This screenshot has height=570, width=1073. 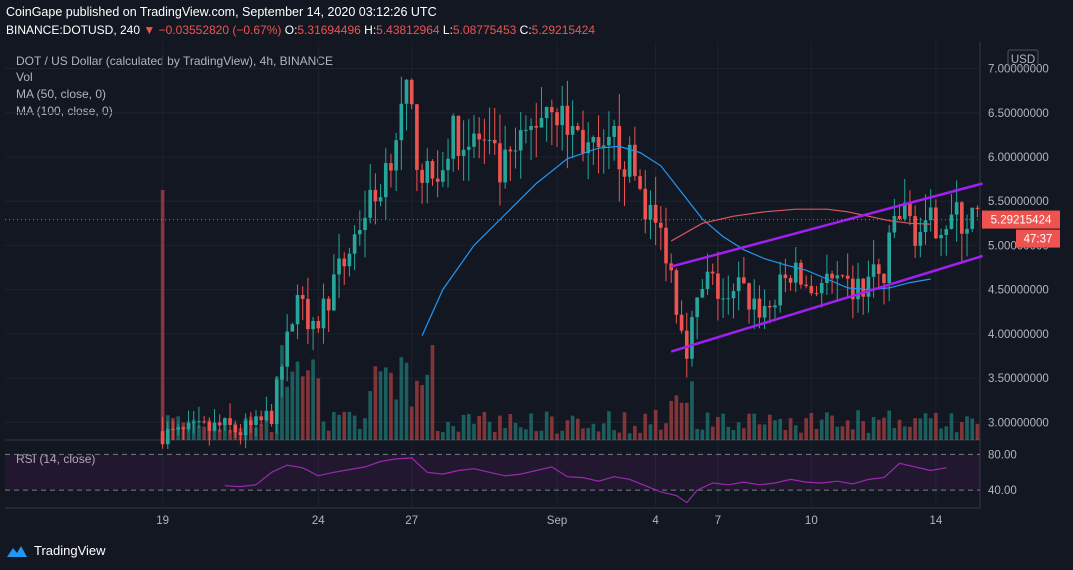 I want to click on ma100-line, so click(x=800, y=225).